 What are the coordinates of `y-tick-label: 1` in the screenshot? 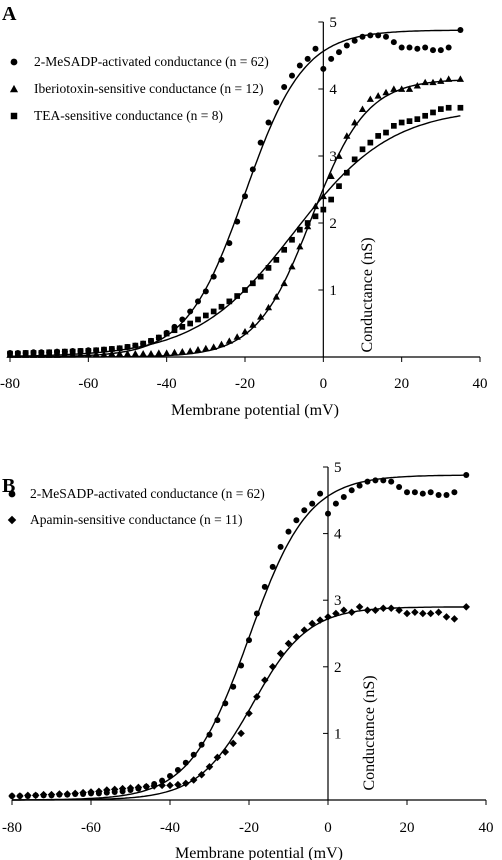 It's located at (338, 734).